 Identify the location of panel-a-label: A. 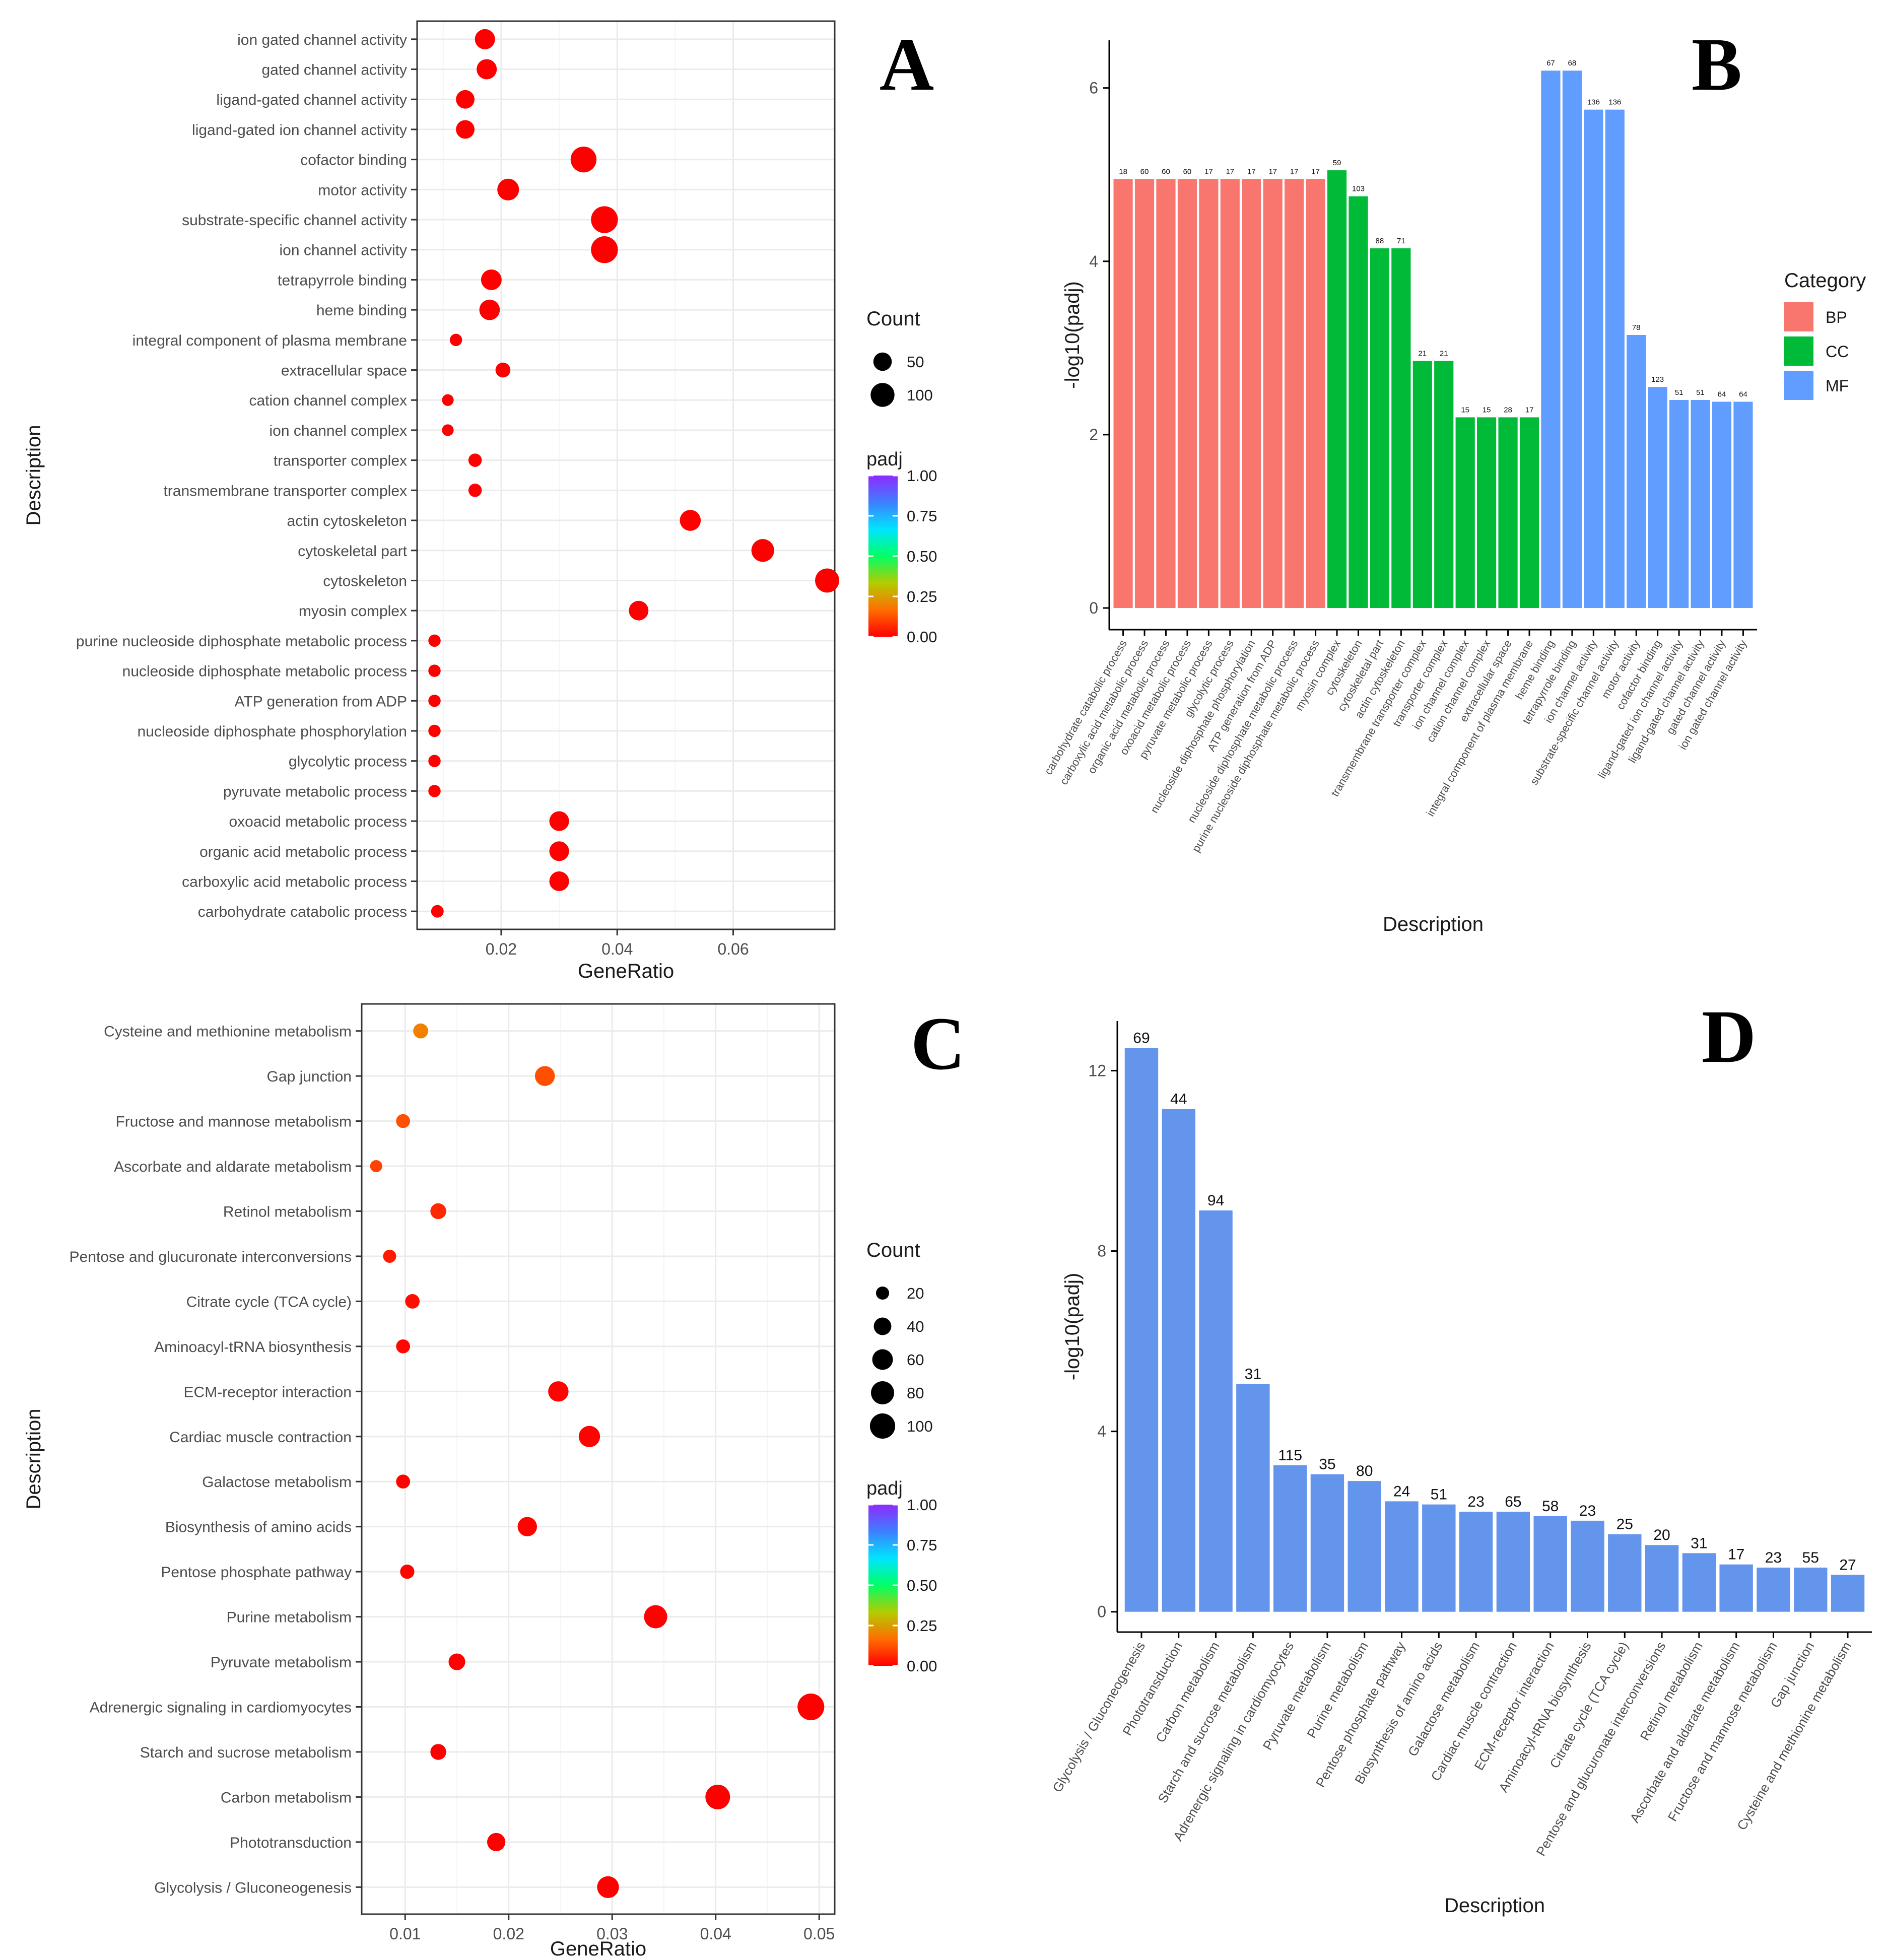
(907, 64).